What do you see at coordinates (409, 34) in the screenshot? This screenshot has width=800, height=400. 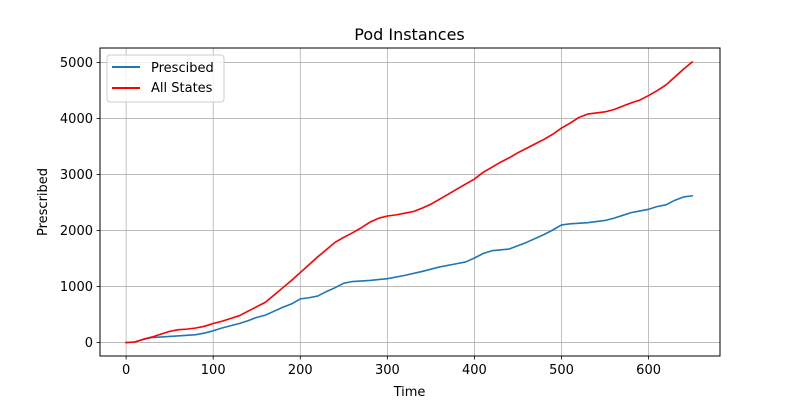 I see `chart-title: Pod Instances` at bounding box center [409, 34].